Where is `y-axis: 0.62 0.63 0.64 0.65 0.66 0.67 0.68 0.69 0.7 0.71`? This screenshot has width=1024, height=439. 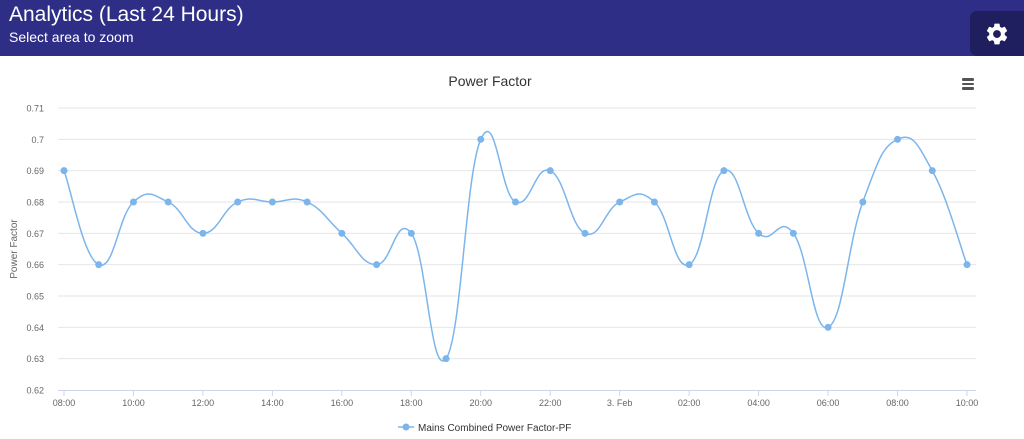
y-axis: 0.62 0.63 0.64 0.65 0.66 0.67 0.68 0.69 0.7 0.71 is located at coordinates (35, 250).